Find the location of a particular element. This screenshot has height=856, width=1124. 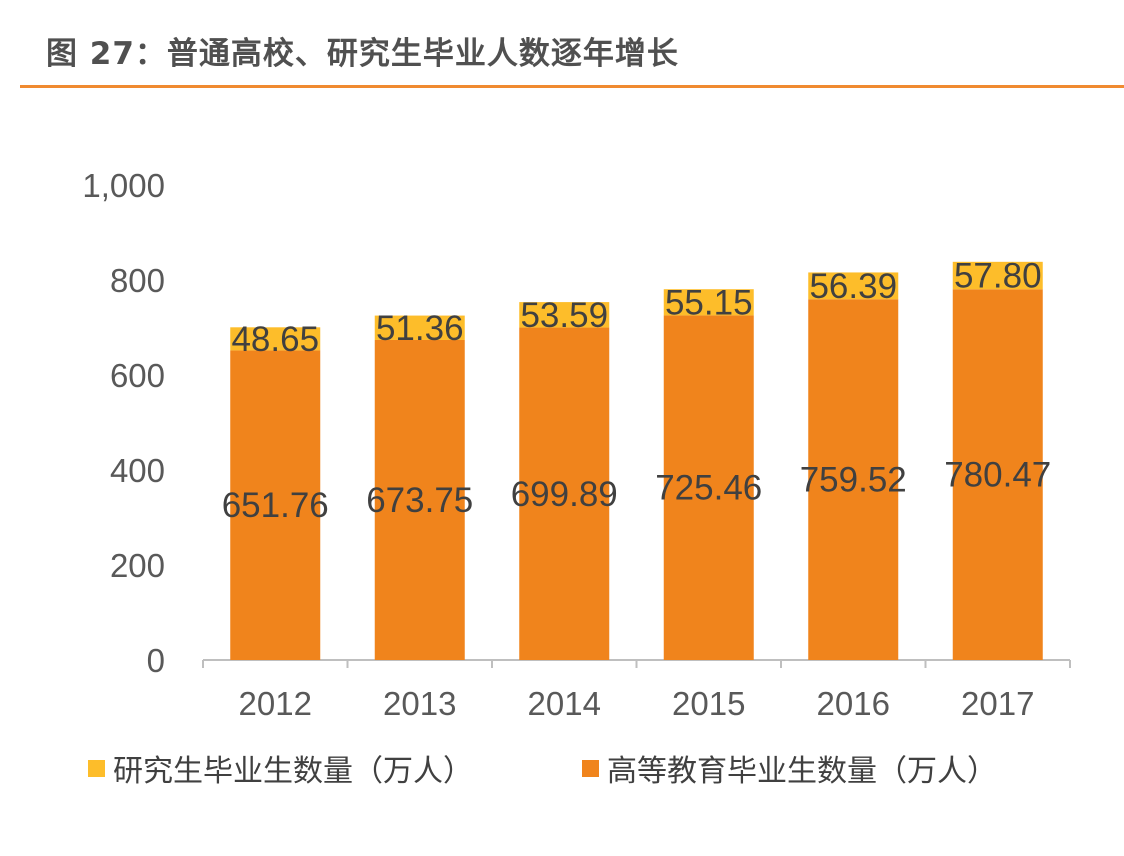

y-tick-label: 800 is located at coordinates (137, 280).